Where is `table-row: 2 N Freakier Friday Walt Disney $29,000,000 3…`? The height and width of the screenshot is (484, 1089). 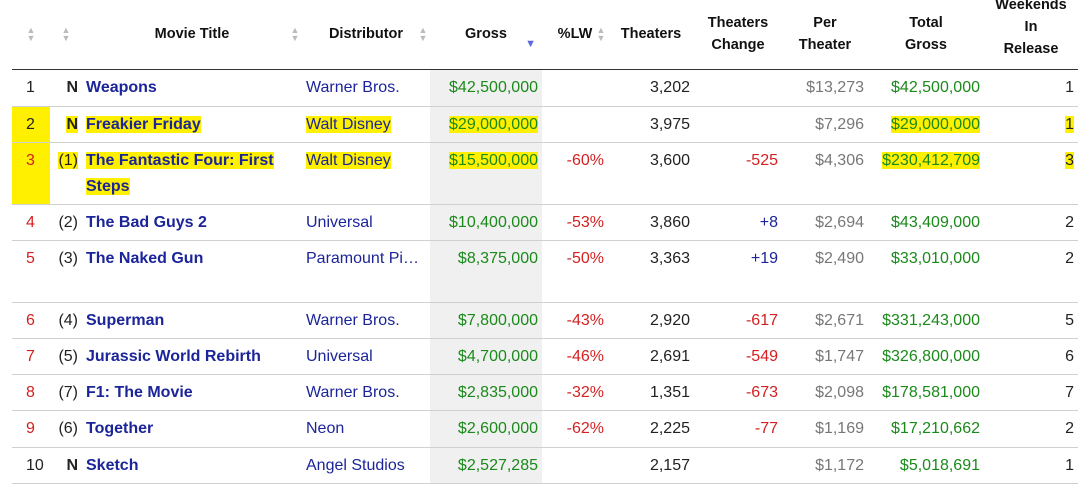 table-row: 2 N Freakier Friday Walt Disney $29,000,000 3… is located at coordinates (545, 124).